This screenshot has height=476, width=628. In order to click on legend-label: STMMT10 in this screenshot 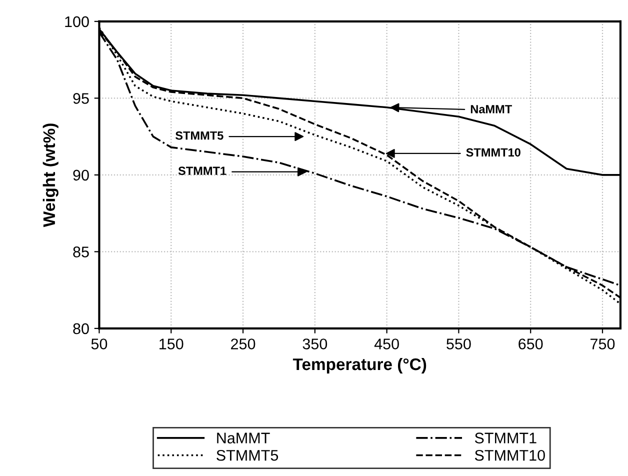, I will do `click(509, 455)`.